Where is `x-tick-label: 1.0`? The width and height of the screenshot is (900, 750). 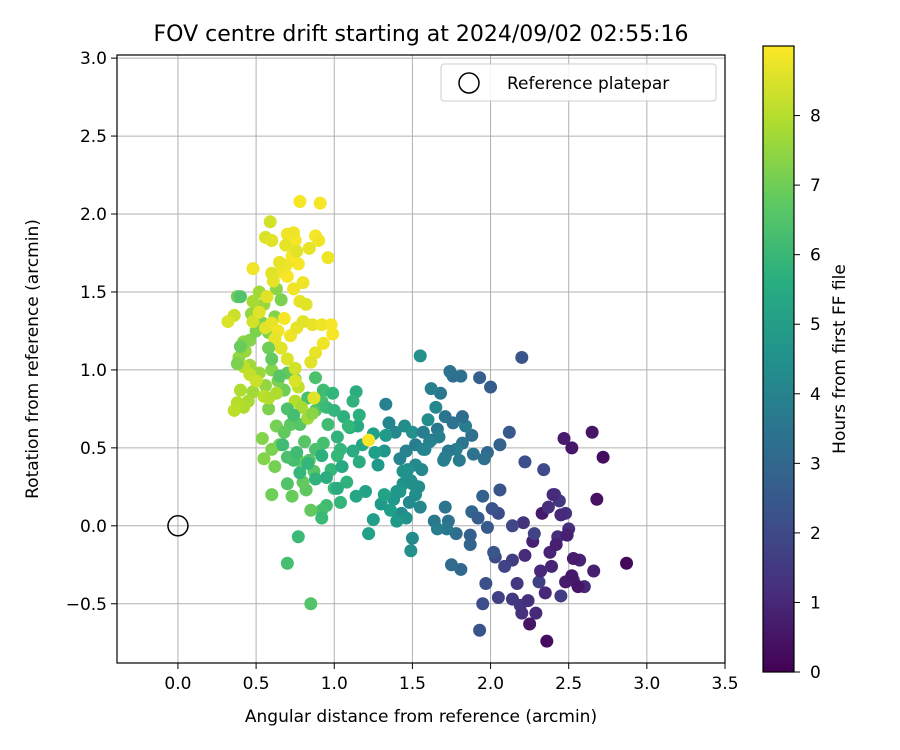 x-tick-label: 1.0 is located at coordinates (334, 684).